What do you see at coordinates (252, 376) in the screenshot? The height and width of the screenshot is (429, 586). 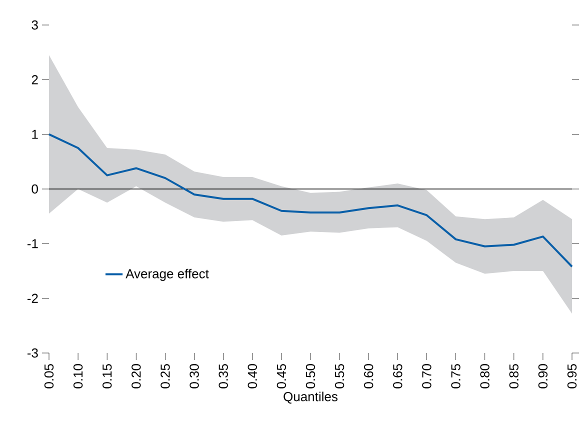 I see `x-tick-label: 0.40` at bounding box center [252, 376].